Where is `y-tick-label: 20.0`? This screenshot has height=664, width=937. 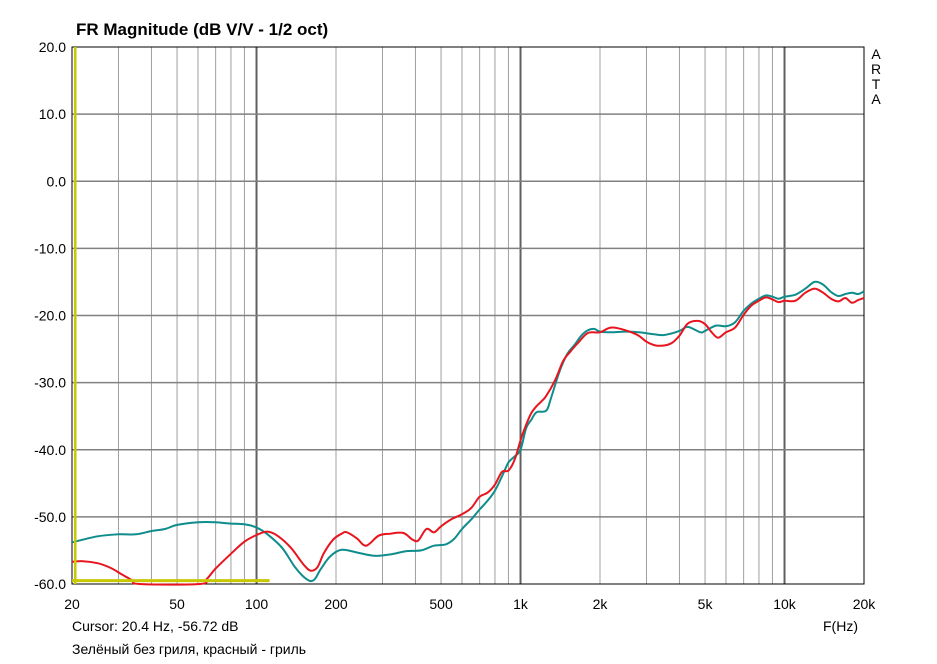 y-tick-label: 20.0 is located at coordinates (52, 47).